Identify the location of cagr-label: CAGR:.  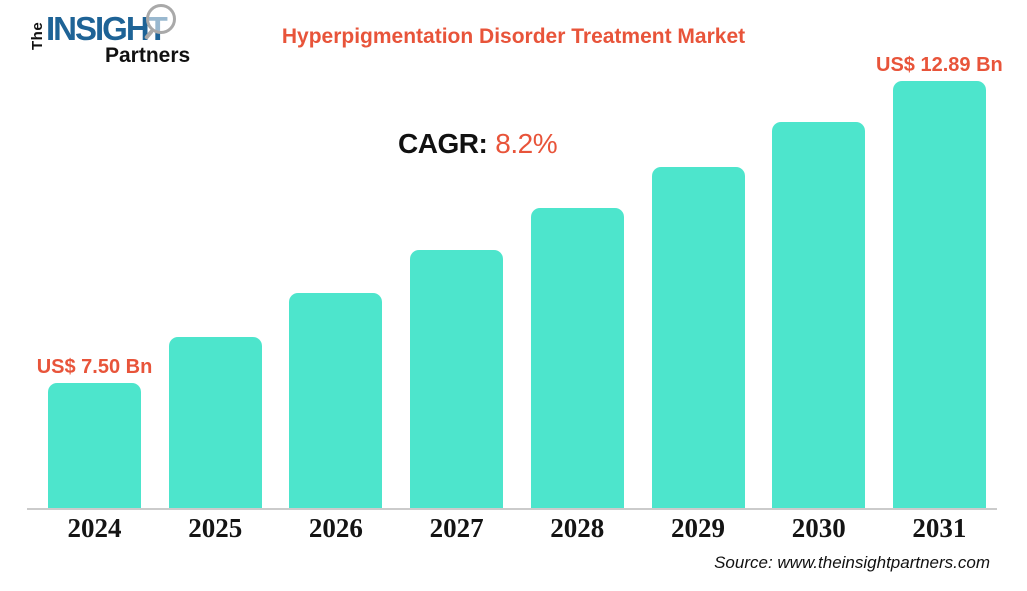
(443, 143).